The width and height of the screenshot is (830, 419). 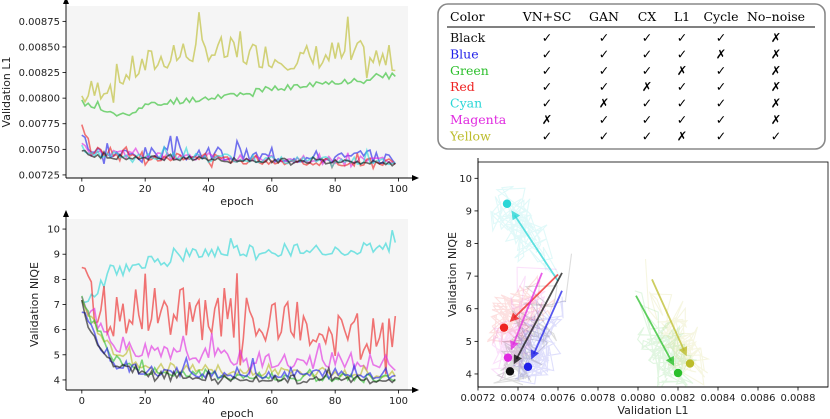 I want to click on y-axis-label: Validation L1, so click(x=6, y=92).